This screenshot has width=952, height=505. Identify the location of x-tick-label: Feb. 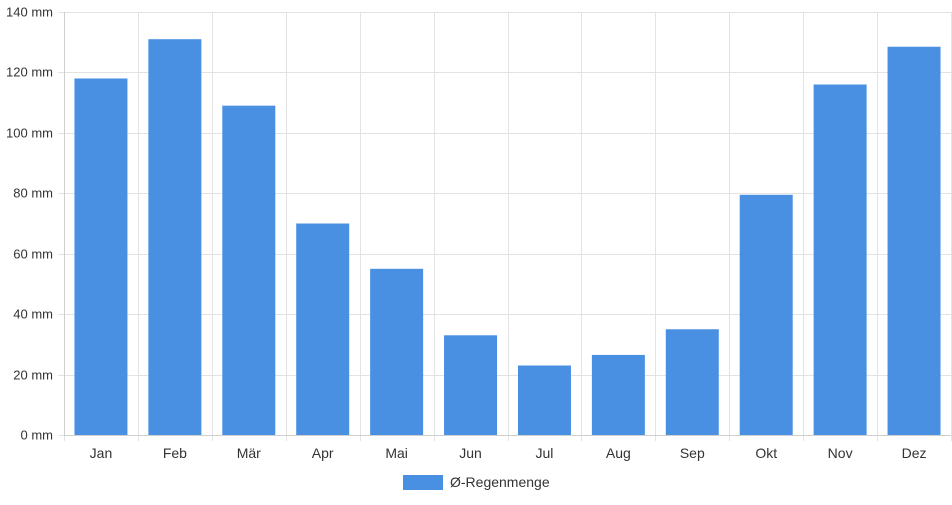
(175, 453).